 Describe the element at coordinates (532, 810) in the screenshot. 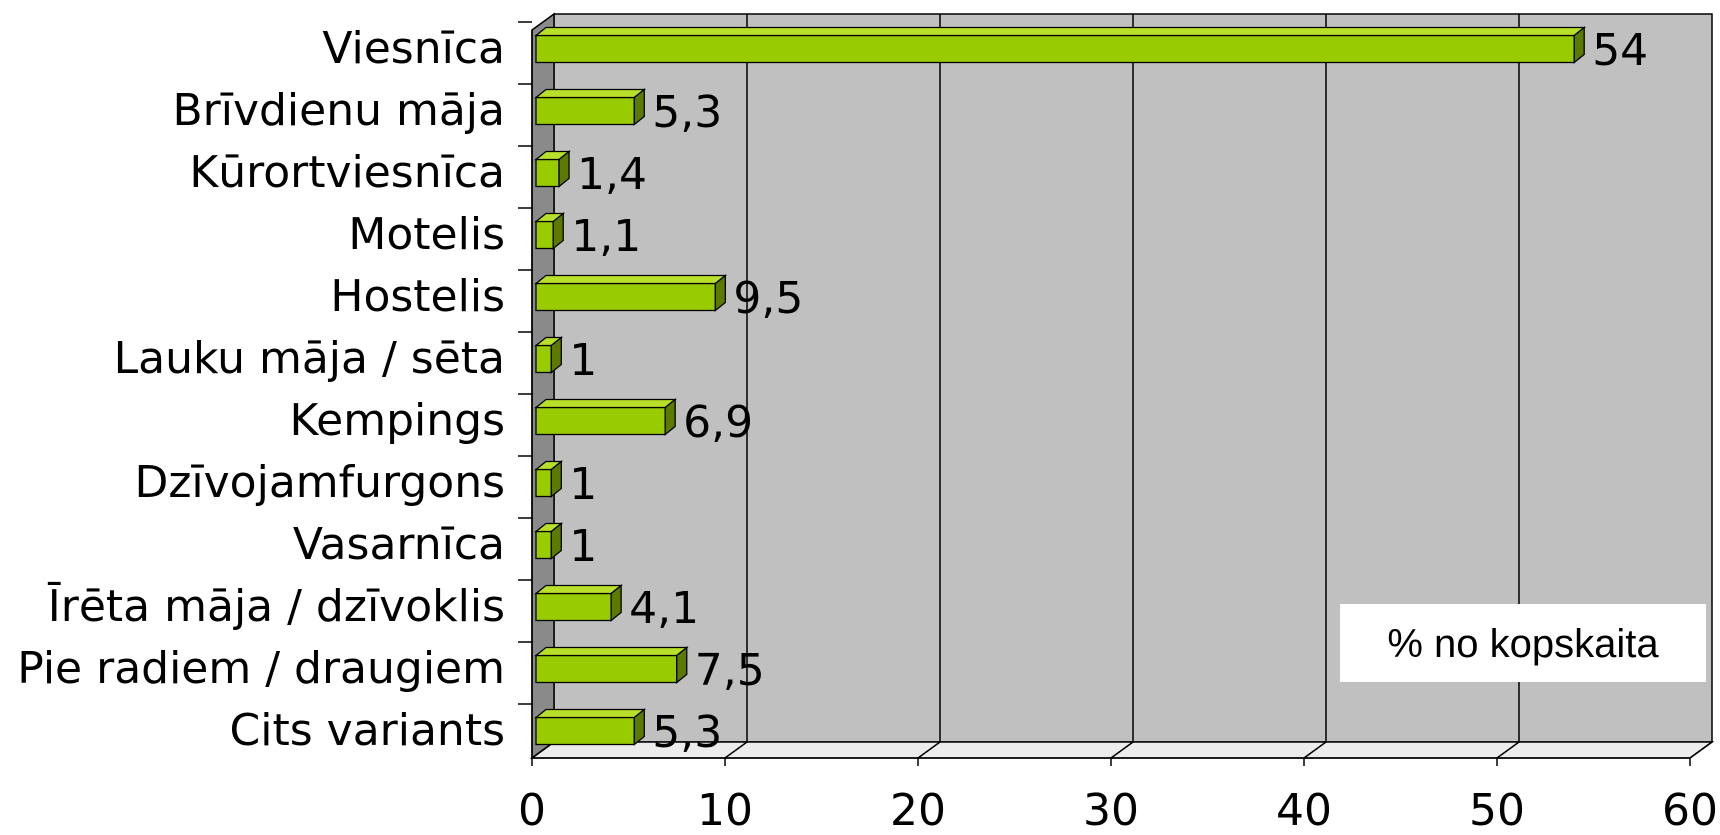

I see `x-tick-label: 0` at that location.